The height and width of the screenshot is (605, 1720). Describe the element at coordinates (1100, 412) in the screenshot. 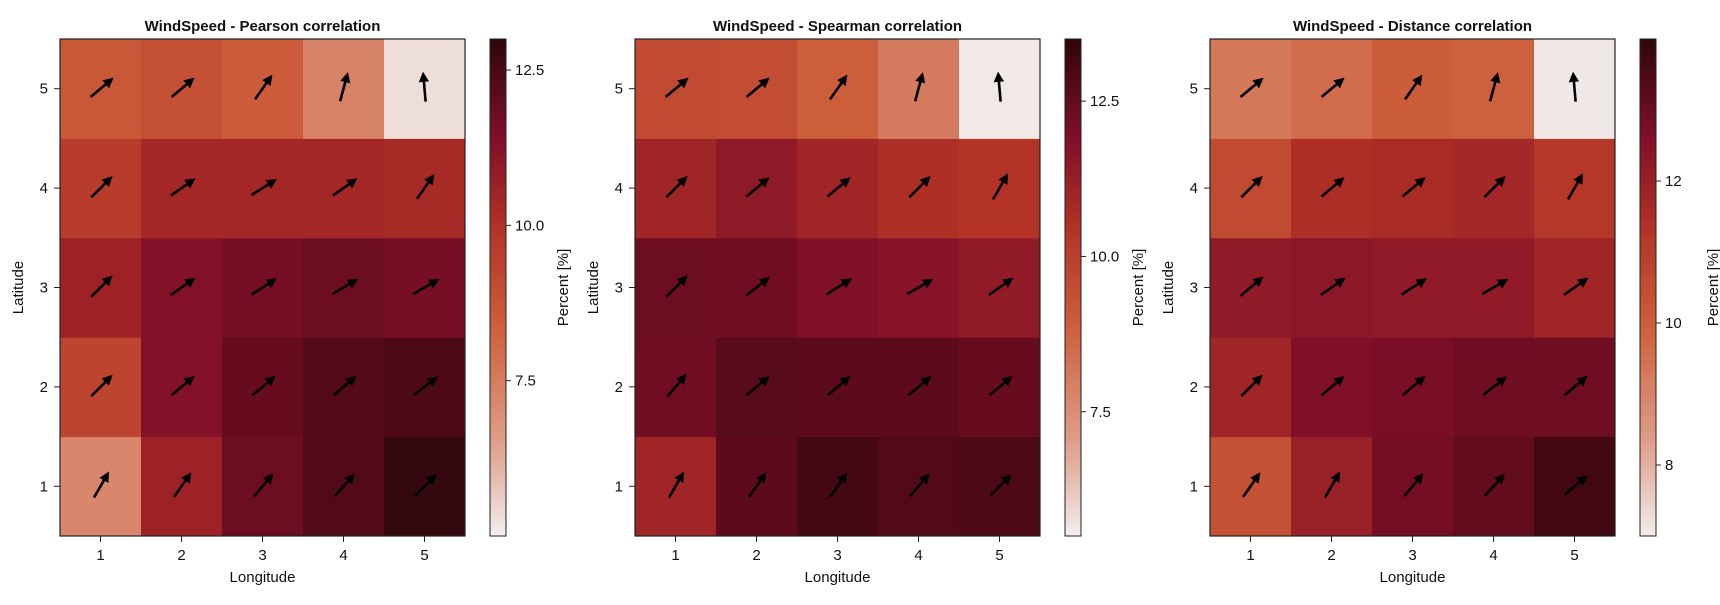

I see `colorbar-tick-label: 7.5` at that location.